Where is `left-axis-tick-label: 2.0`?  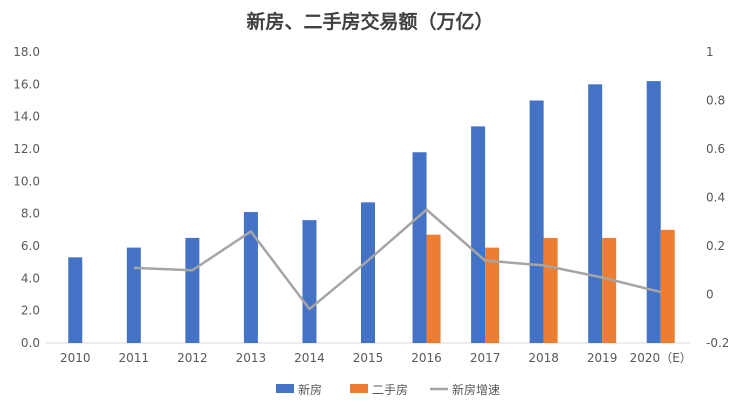
left-axis-tick-label: 2.0 is located at coordinates (30, 311).